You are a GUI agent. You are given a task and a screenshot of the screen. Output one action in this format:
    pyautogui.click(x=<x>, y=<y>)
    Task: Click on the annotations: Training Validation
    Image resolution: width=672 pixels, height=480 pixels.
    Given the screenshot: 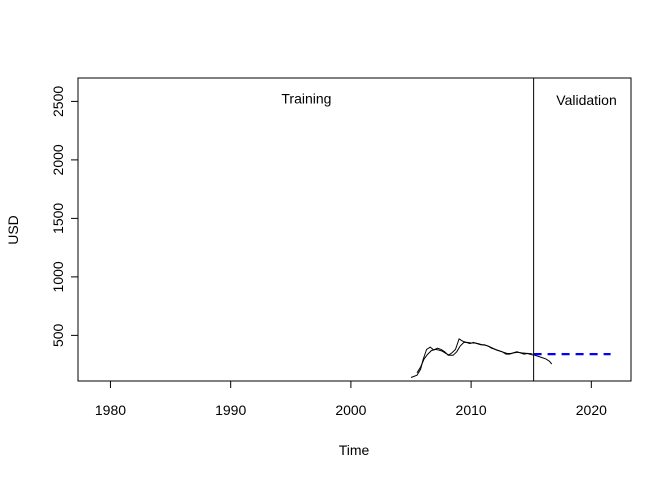 What is the action you would take?
    pyautogui.click(x=448, y=99)
    